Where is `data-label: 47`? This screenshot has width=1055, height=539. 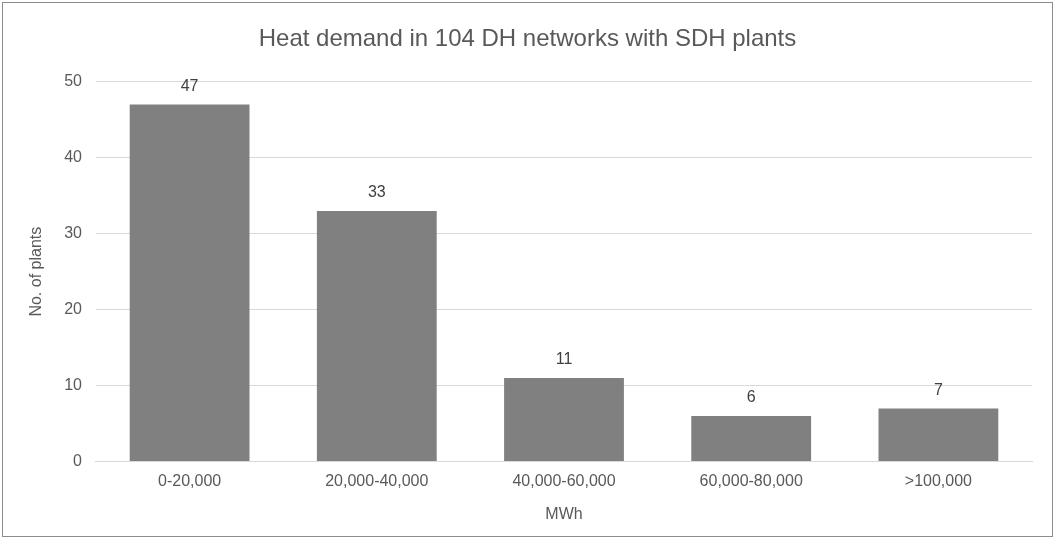 data-label: 47 is located at coordinates (189, 85).